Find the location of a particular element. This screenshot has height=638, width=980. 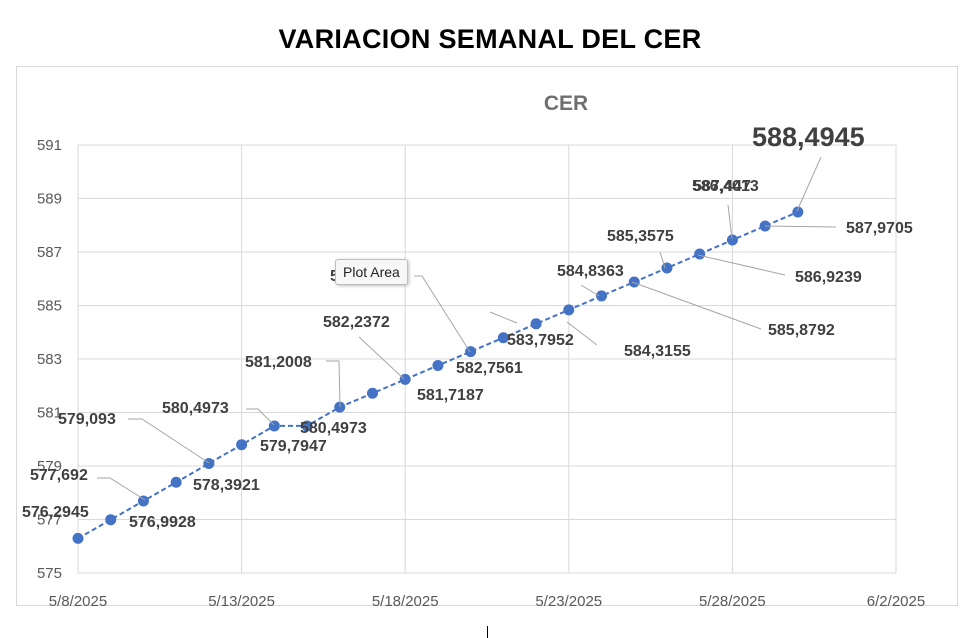

x-tick-label: 5/28/2025 is located at coordinates (732, 601).